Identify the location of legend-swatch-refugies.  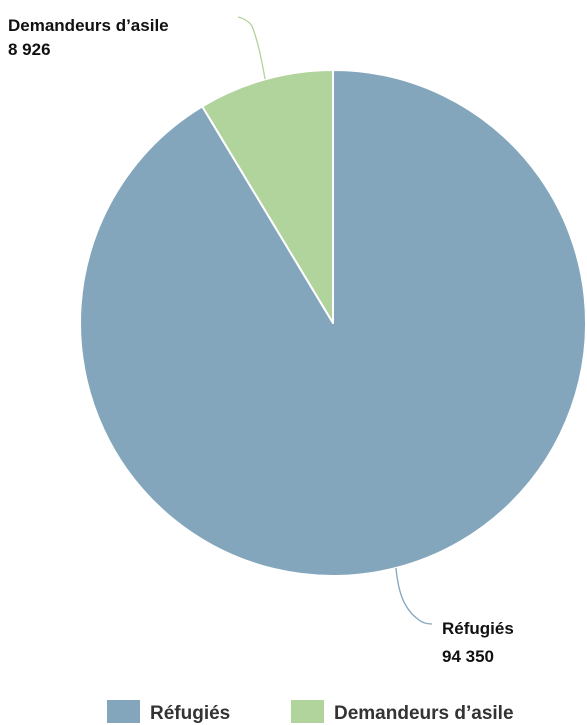
(123, 711).